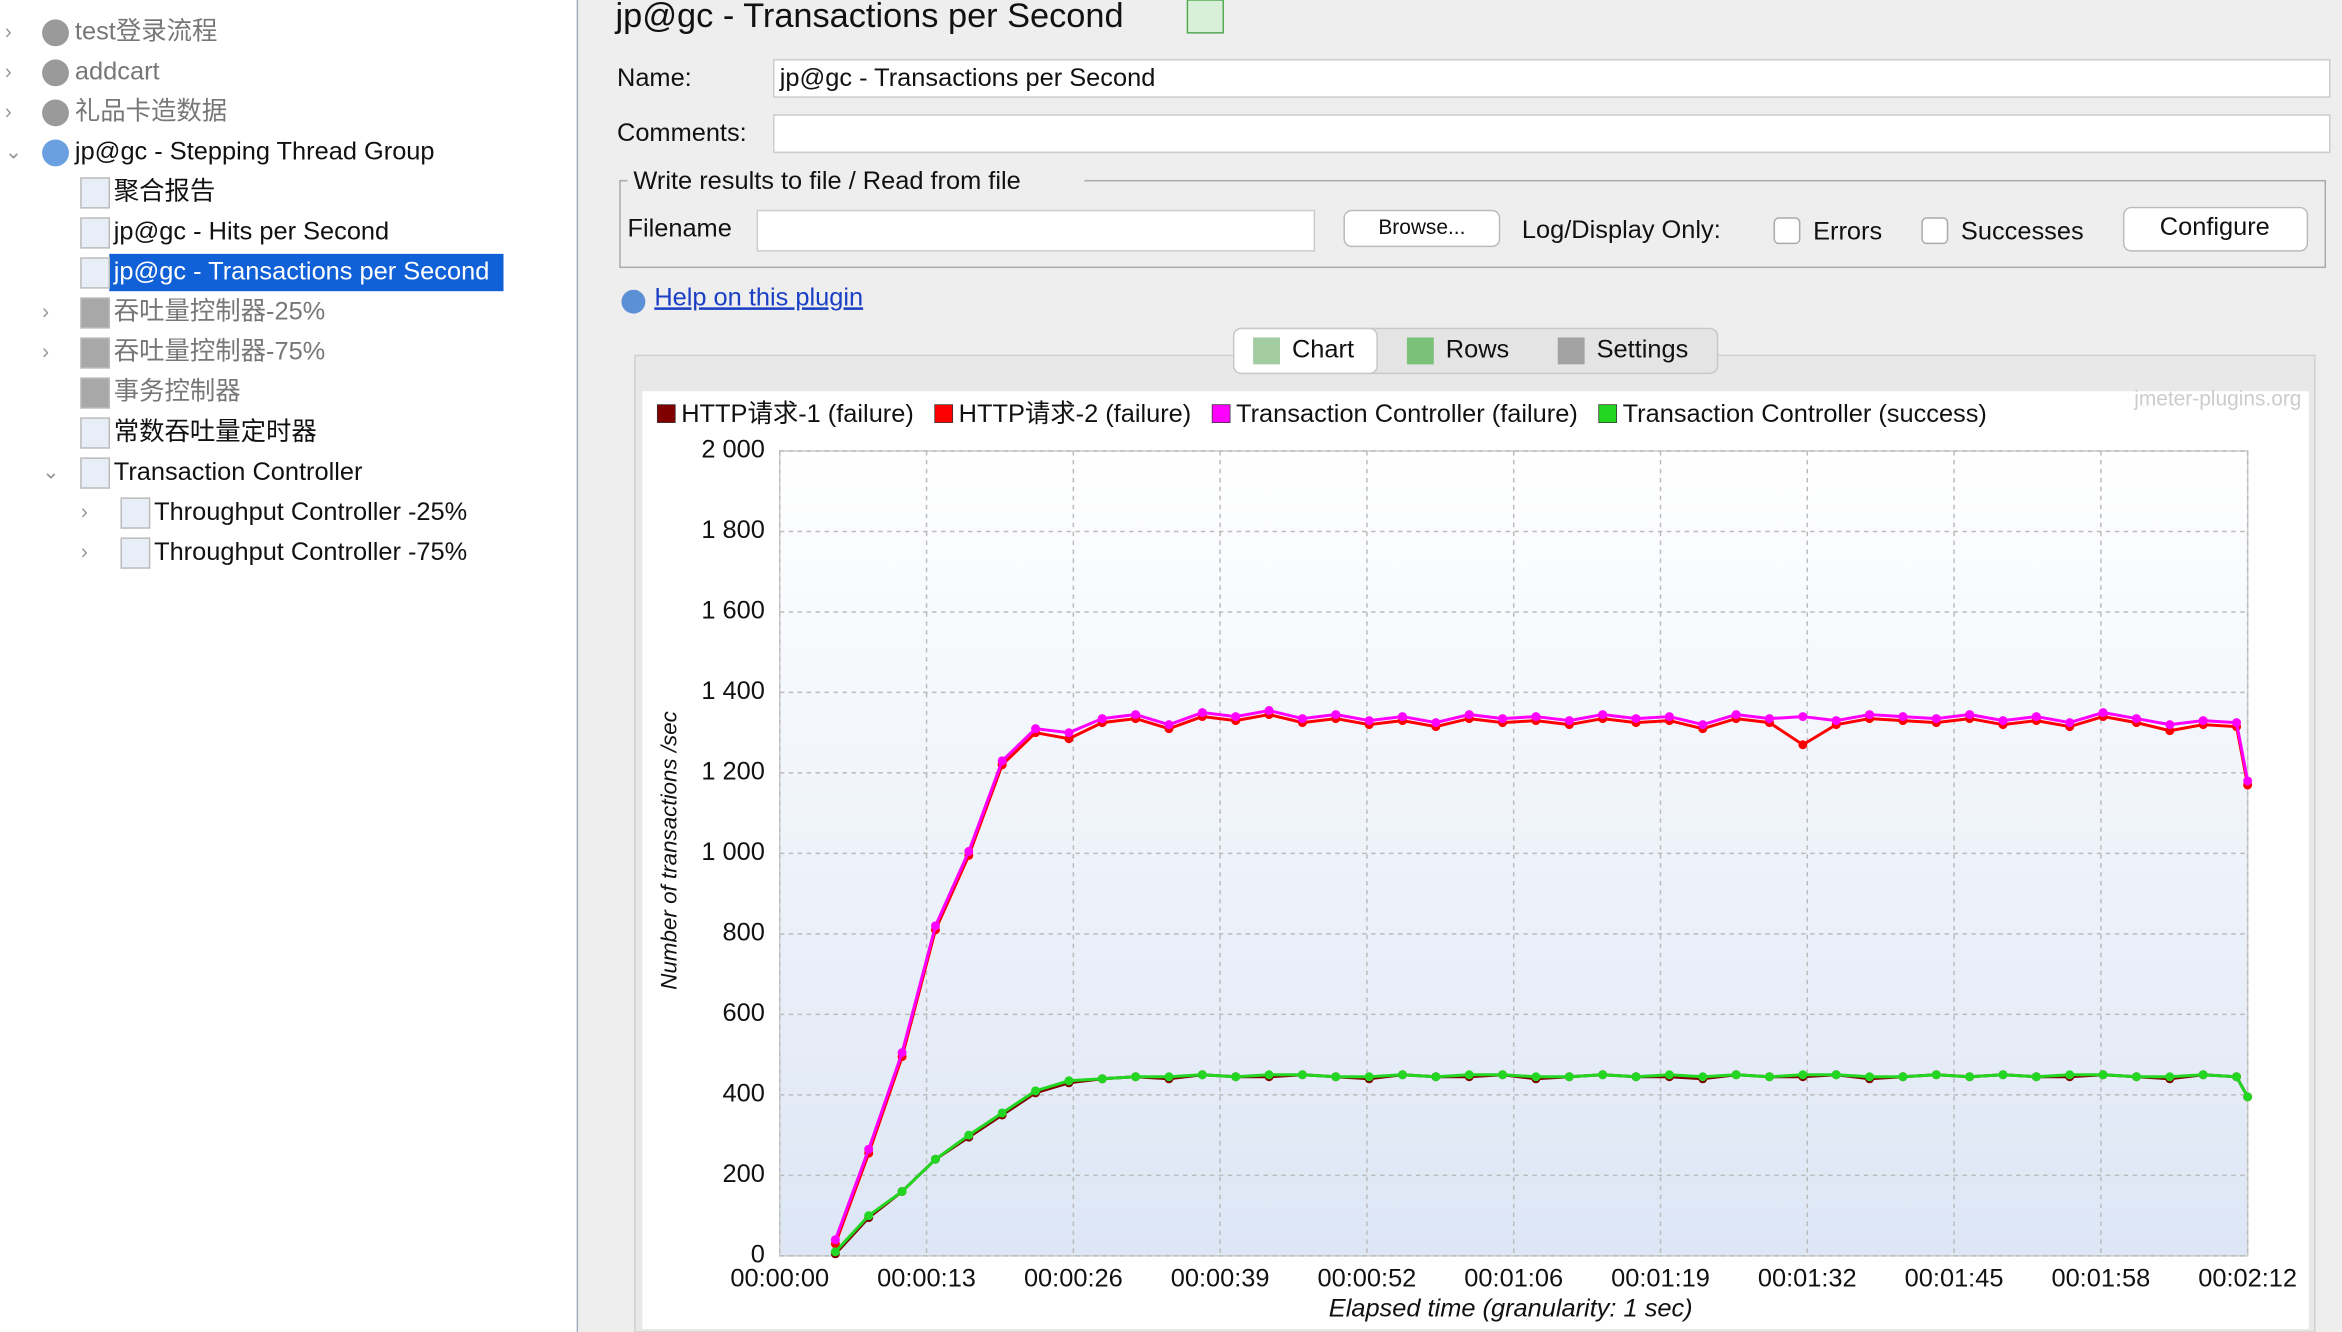 This screenshot has height=1332, width=2342. I want to click on y-tick-label: 1 800, so click(733, 530).